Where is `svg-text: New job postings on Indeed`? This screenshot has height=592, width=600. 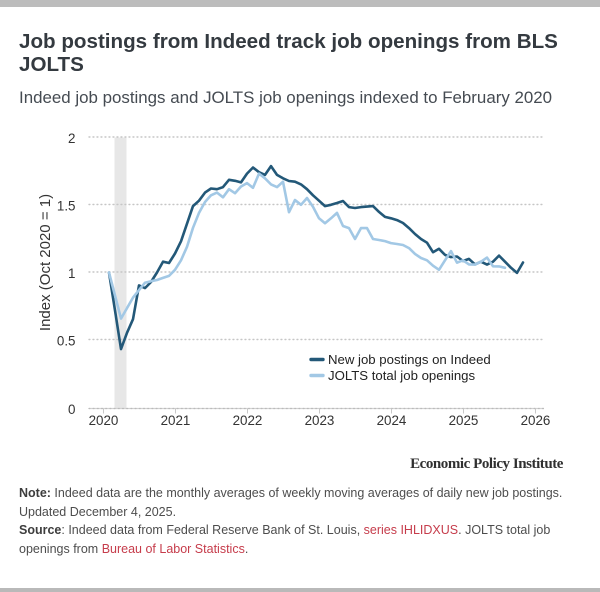 svg-text: New job postings on Indeed is located at coordinates (409, 359).